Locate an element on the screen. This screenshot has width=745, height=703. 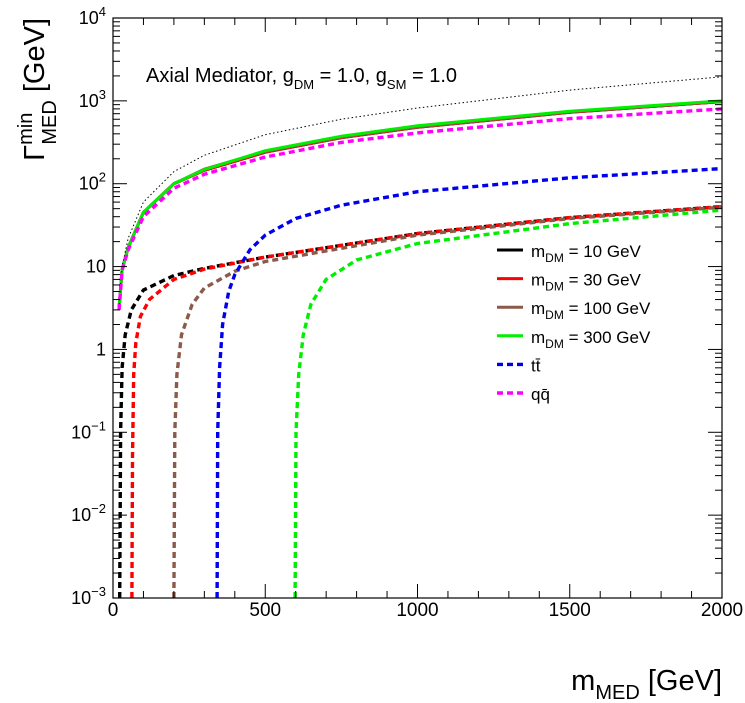
y-tick-label: 10 is located at coordinates (96, 267).